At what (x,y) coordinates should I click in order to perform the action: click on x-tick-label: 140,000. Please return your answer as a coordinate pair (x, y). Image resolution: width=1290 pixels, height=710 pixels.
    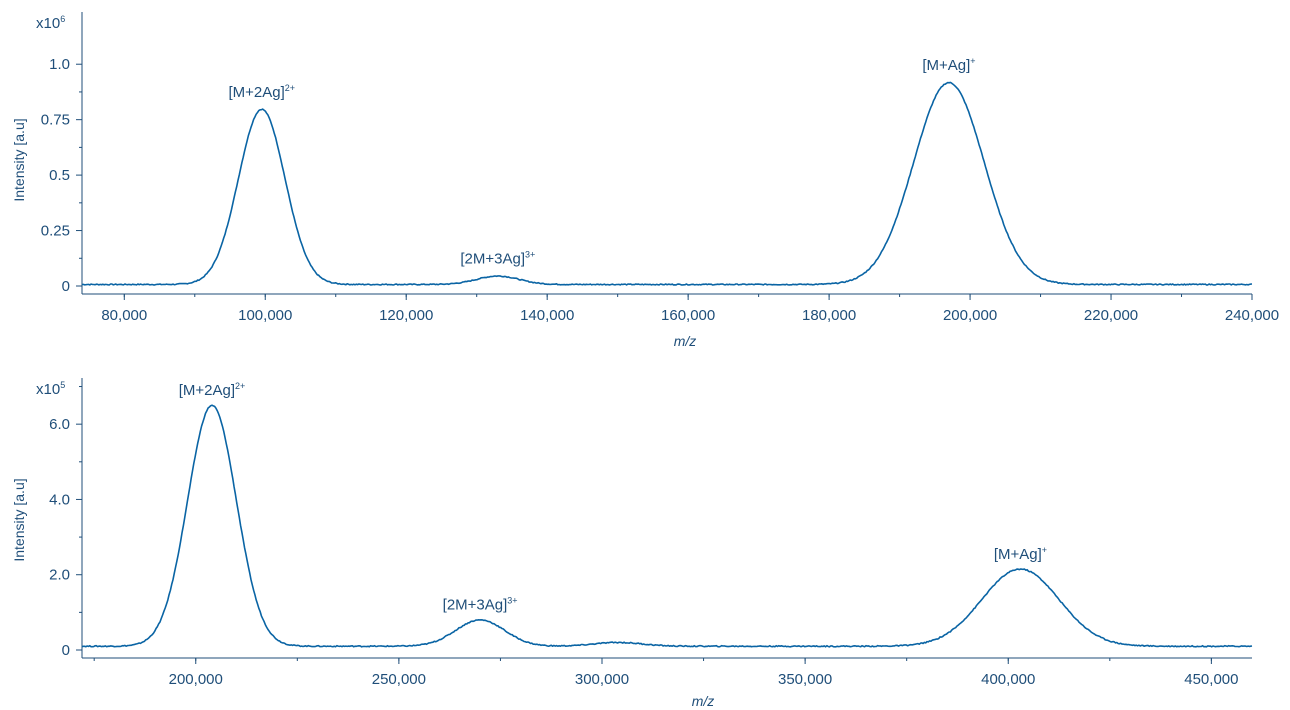
    Looking at the image, I should click on (547, 315).